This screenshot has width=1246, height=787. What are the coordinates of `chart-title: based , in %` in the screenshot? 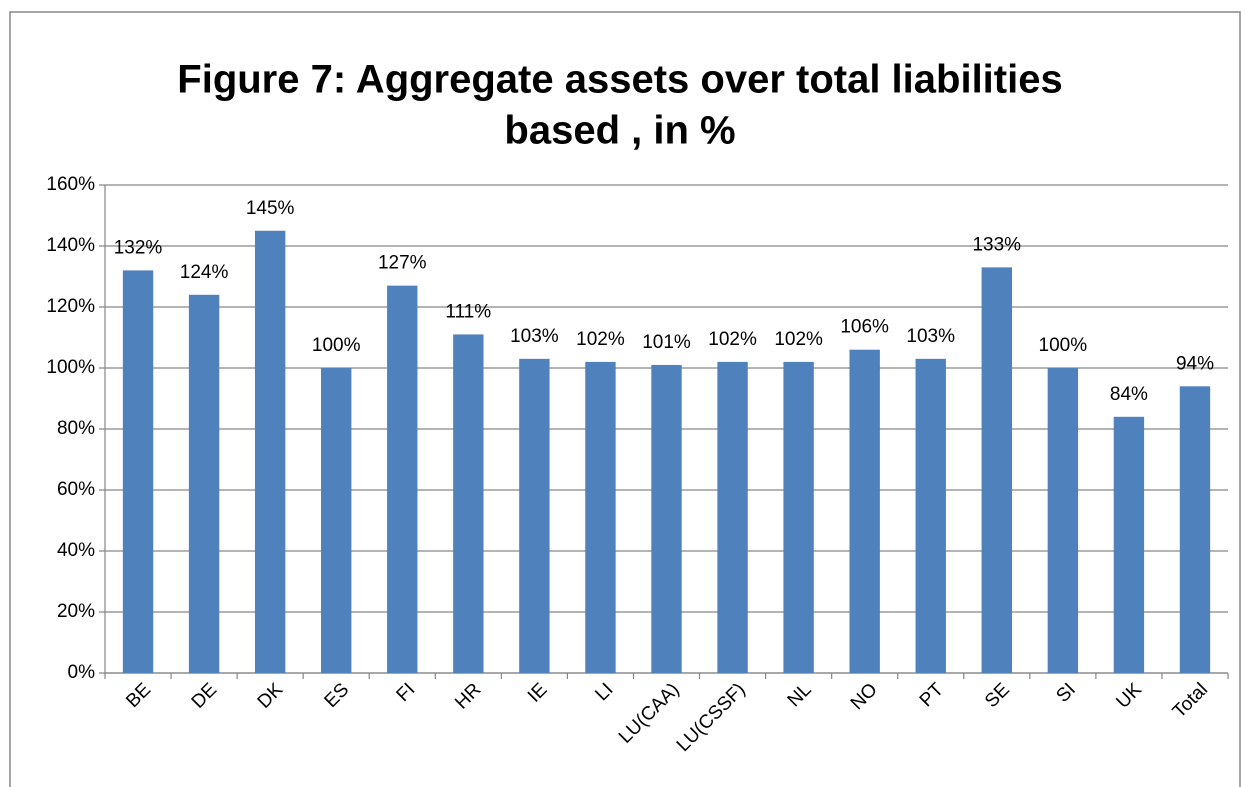 It's located at (619, 131).